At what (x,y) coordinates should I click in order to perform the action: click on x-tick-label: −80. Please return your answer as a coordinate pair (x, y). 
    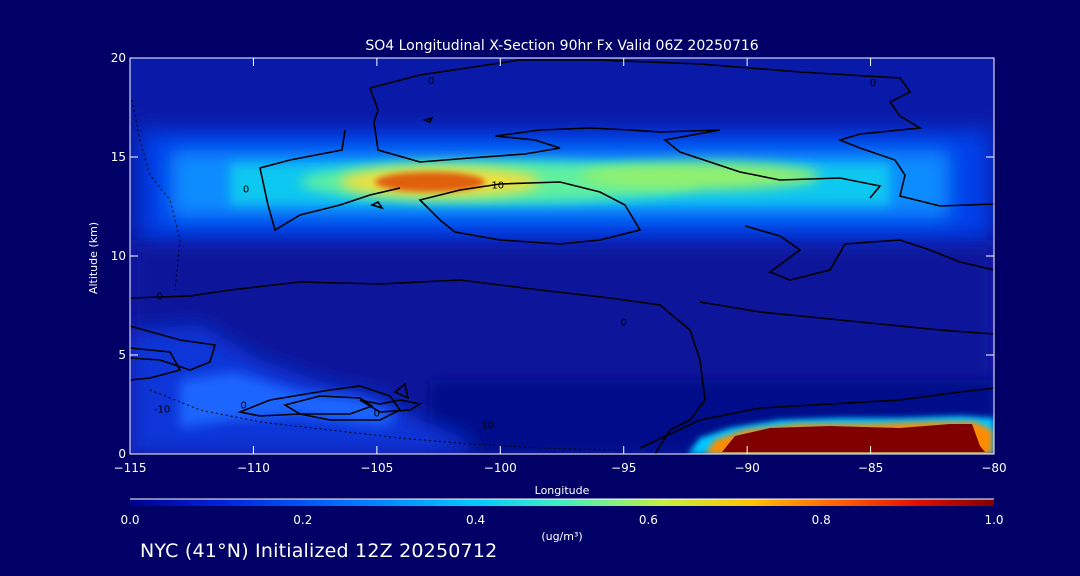
    Looking at the image, I should click on (993, 468).